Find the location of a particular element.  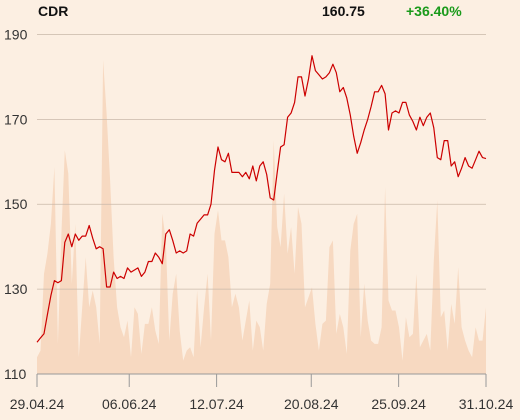

x-tick-label-0: 29.04.24 is located at coordinates (37, 404).